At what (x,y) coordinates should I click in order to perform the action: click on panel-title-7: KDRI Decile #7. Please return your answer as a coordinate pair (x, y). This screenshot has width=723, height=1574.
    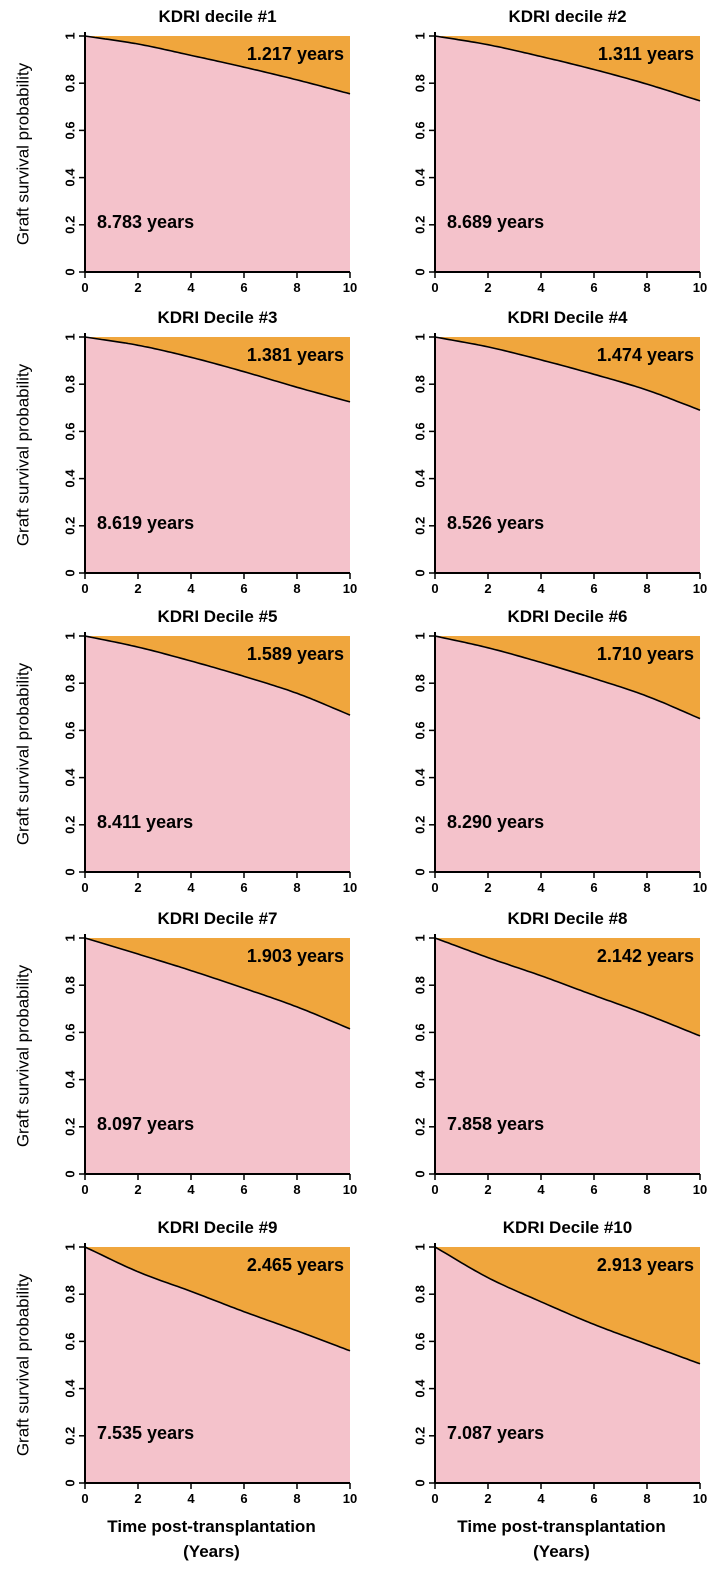
    Looking at the image, I should click on (218, 918).